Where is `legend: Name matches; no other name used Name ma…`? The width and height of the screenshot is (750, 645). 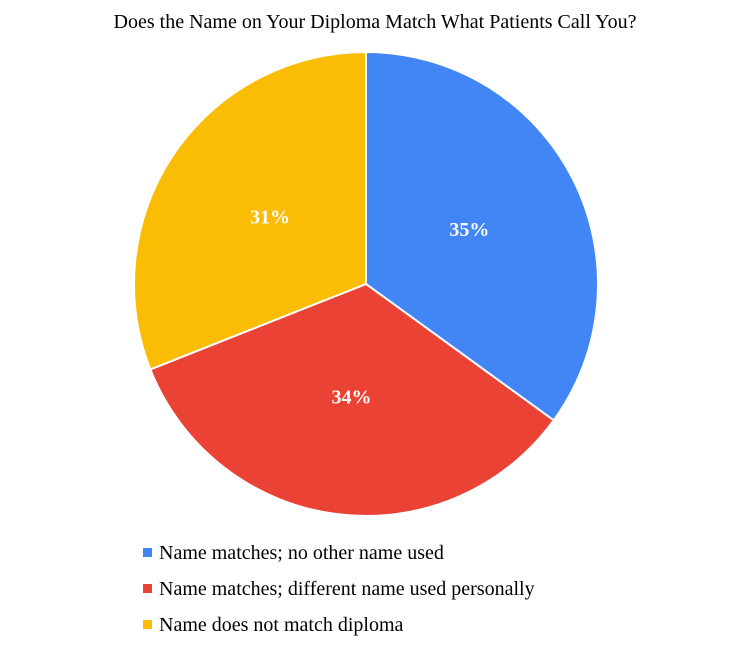
legend: Name matches; no other name used Name ma… is located at coordinates (339, 591).